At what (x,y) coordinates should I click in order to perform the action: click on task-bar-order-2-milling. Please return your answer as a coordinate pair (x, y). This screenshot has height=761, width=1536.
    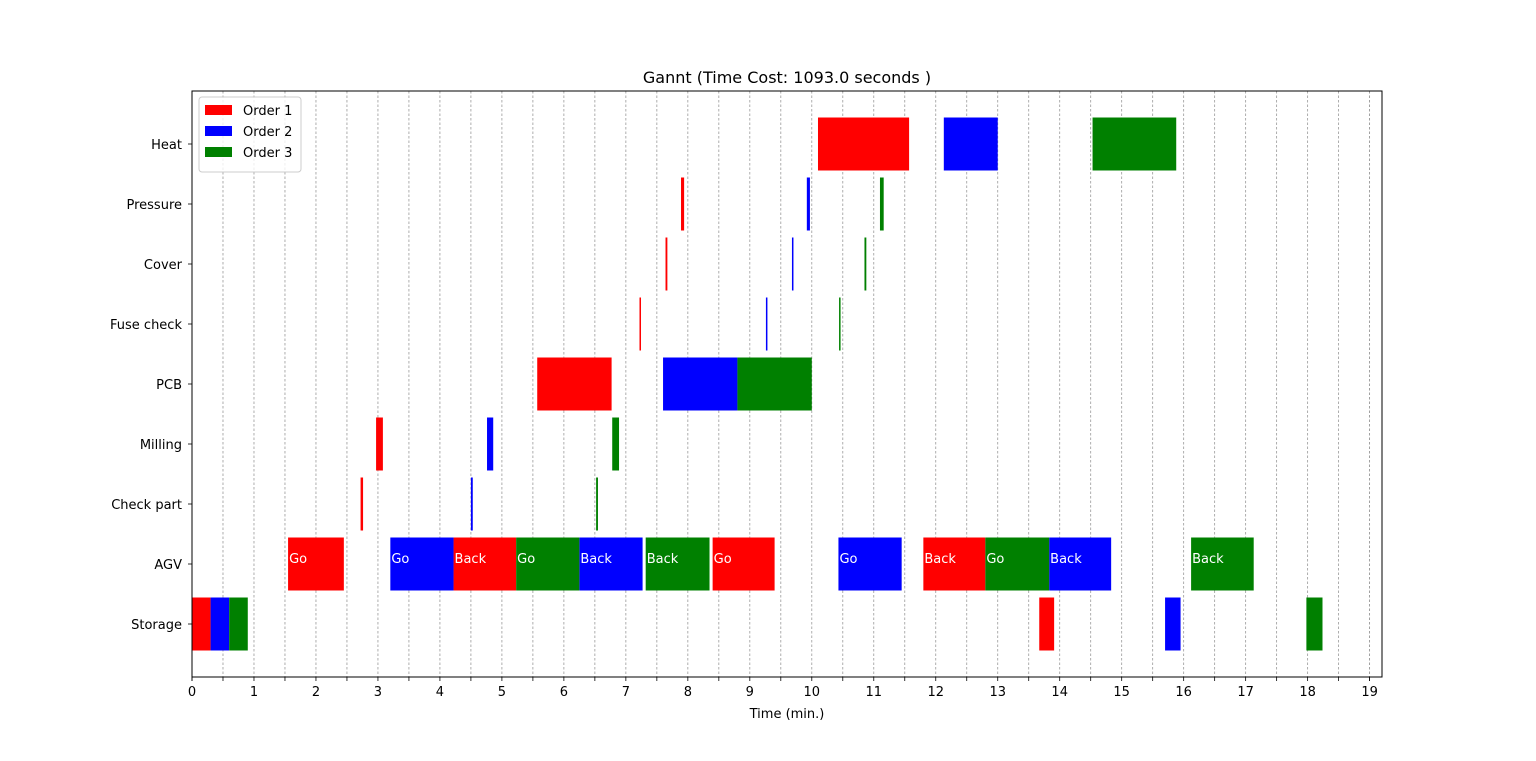
    Looking at the image, I should click on (490, 444).